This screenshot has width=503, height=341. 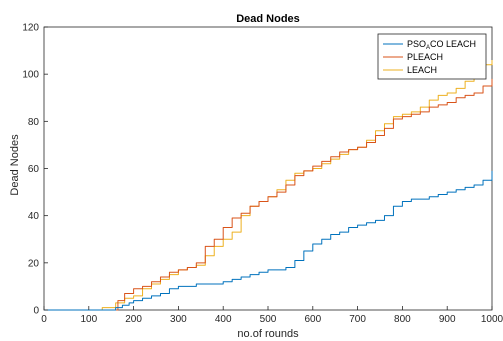 What do you see at coordinates (268, 334) in the screenshot?
I see `x-axis-label: no.of rounds` at bounding box center [268, 334].